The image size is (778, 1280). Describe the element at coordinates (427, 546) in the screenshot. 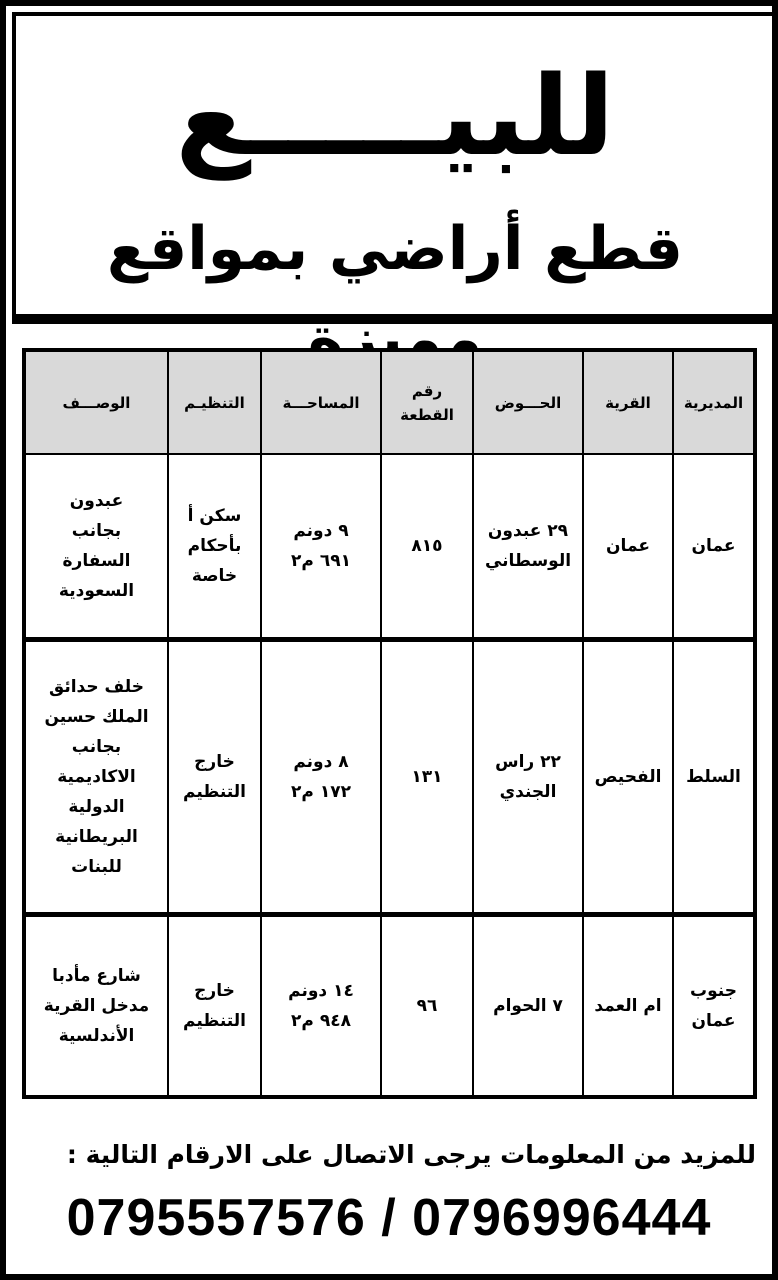

I see `cell-plot-number: ٨١٥` at that location.